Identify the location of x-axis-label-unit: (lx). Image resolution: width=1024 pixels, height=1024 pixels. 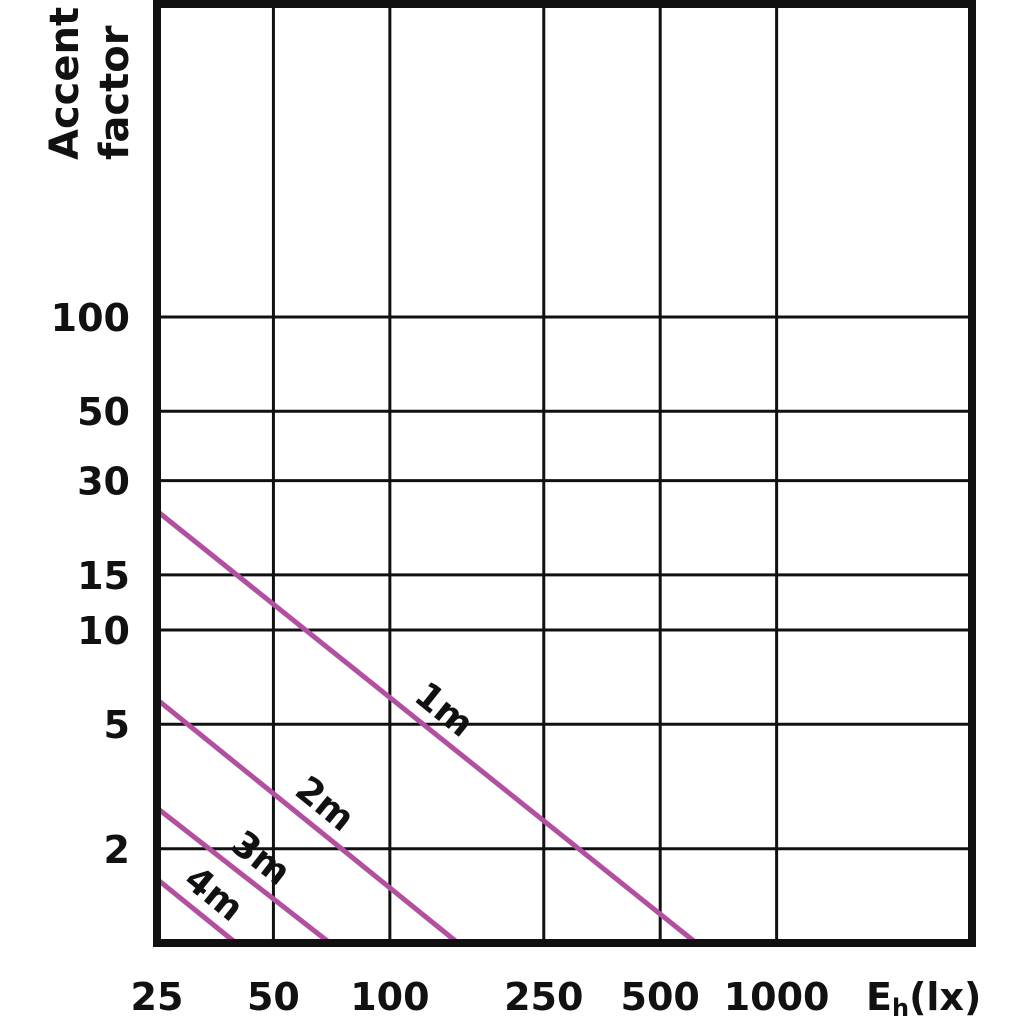
(945, 997).